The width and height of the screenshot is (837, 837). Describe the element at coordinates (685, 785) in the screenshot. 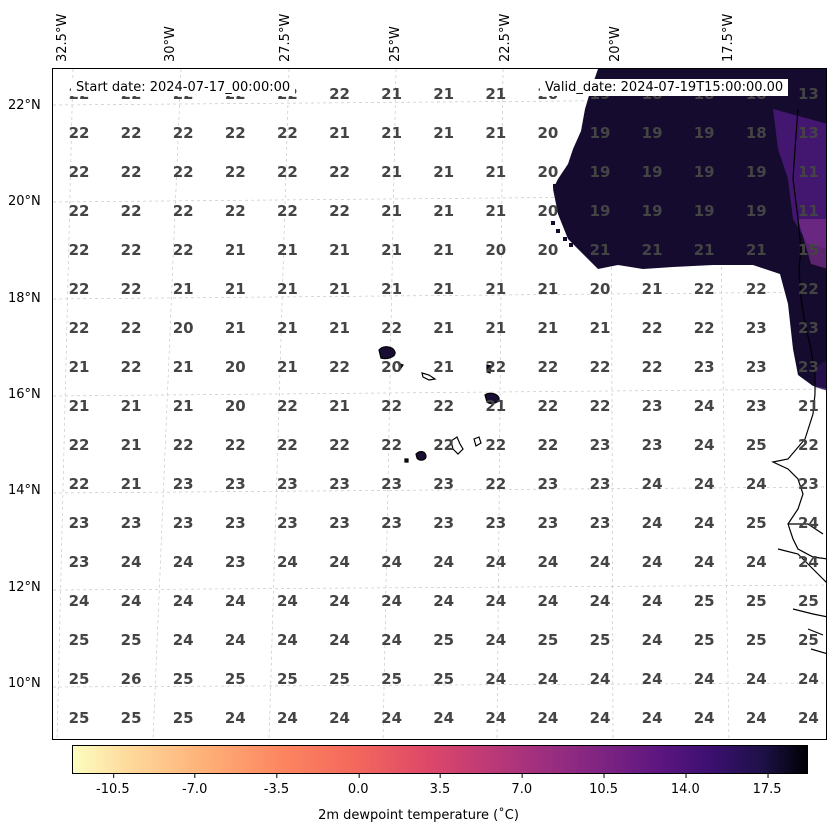

I see `colorbar-tick: 14.0` at that location.